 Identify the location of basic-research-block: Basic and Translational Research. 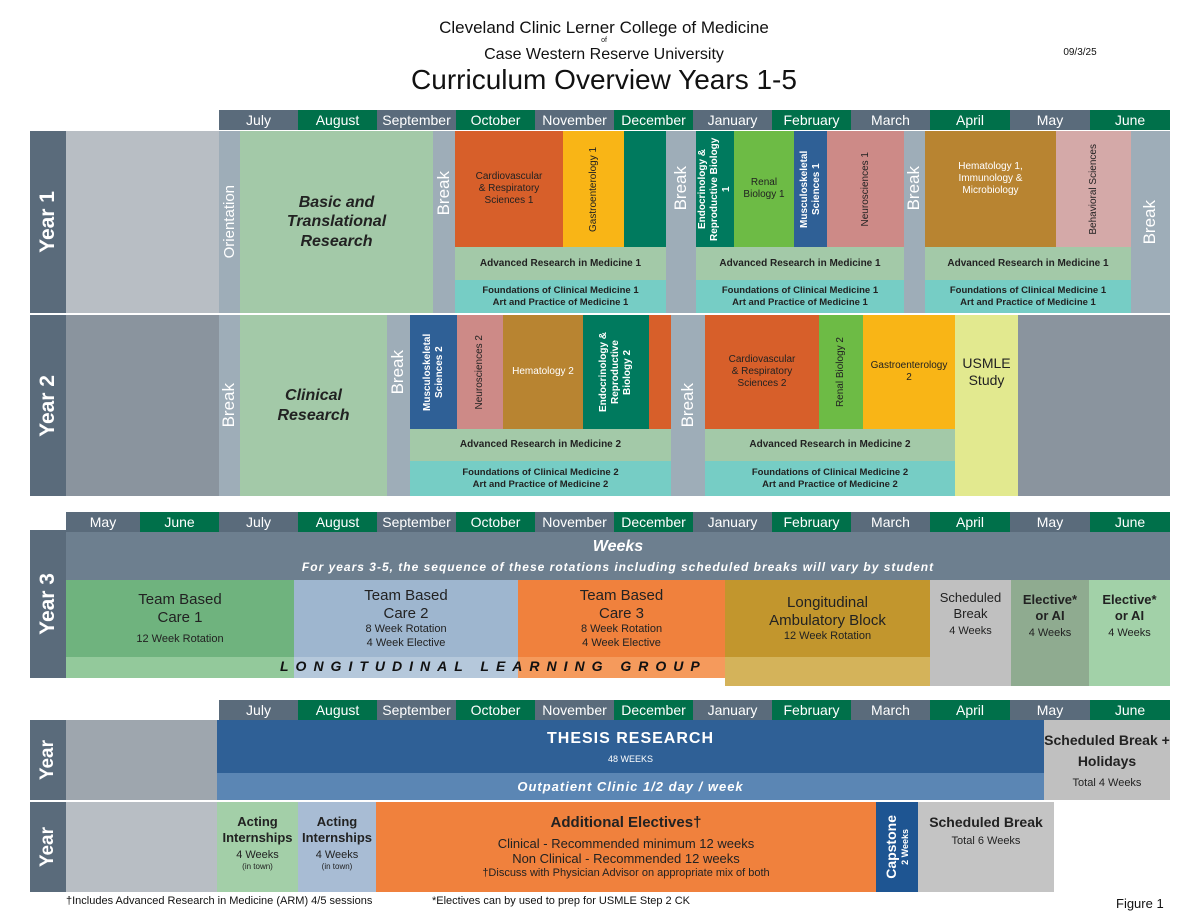
(336, 222).